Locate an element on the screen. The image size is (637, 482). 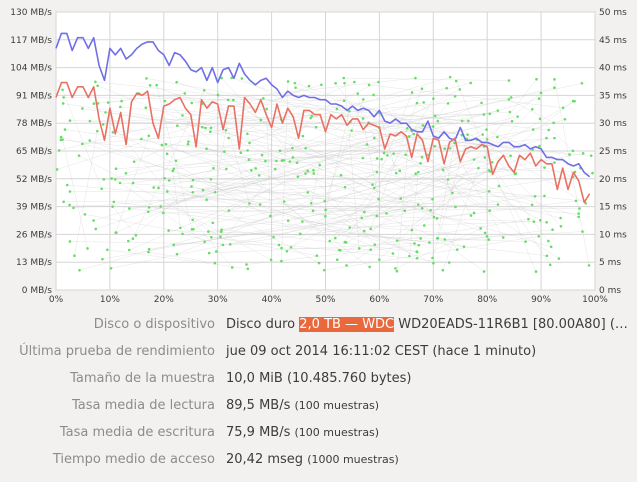
x-tick-label: 10% is located at coordinates (110, 300).